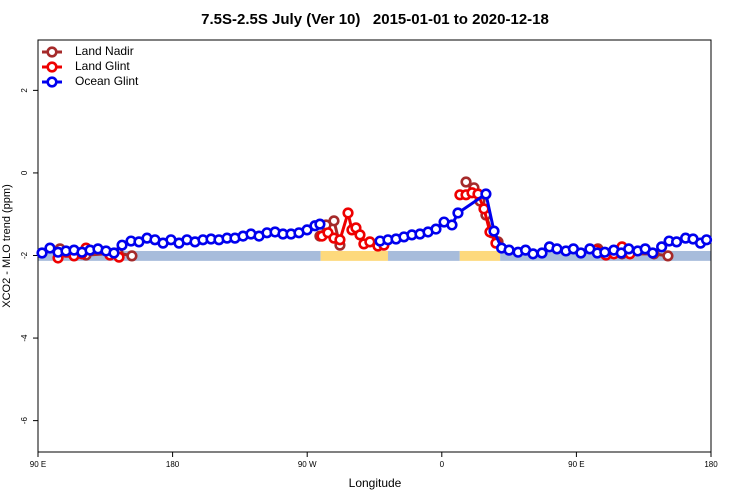 The width and height of the screenshot is (750, 500). Describe the element at coordinates (375, 483) in the screenshot. I see `x-axis-label: Longitude` at that location.